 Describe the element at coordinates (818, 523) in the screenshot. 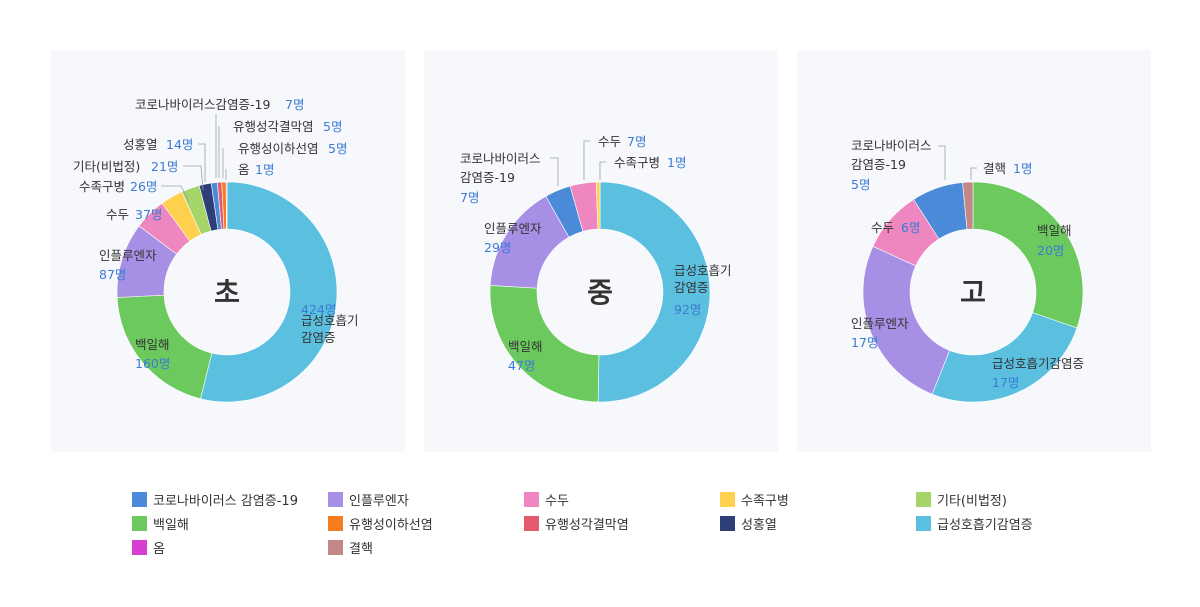

I see `legend-item: 성홍열` at that location.